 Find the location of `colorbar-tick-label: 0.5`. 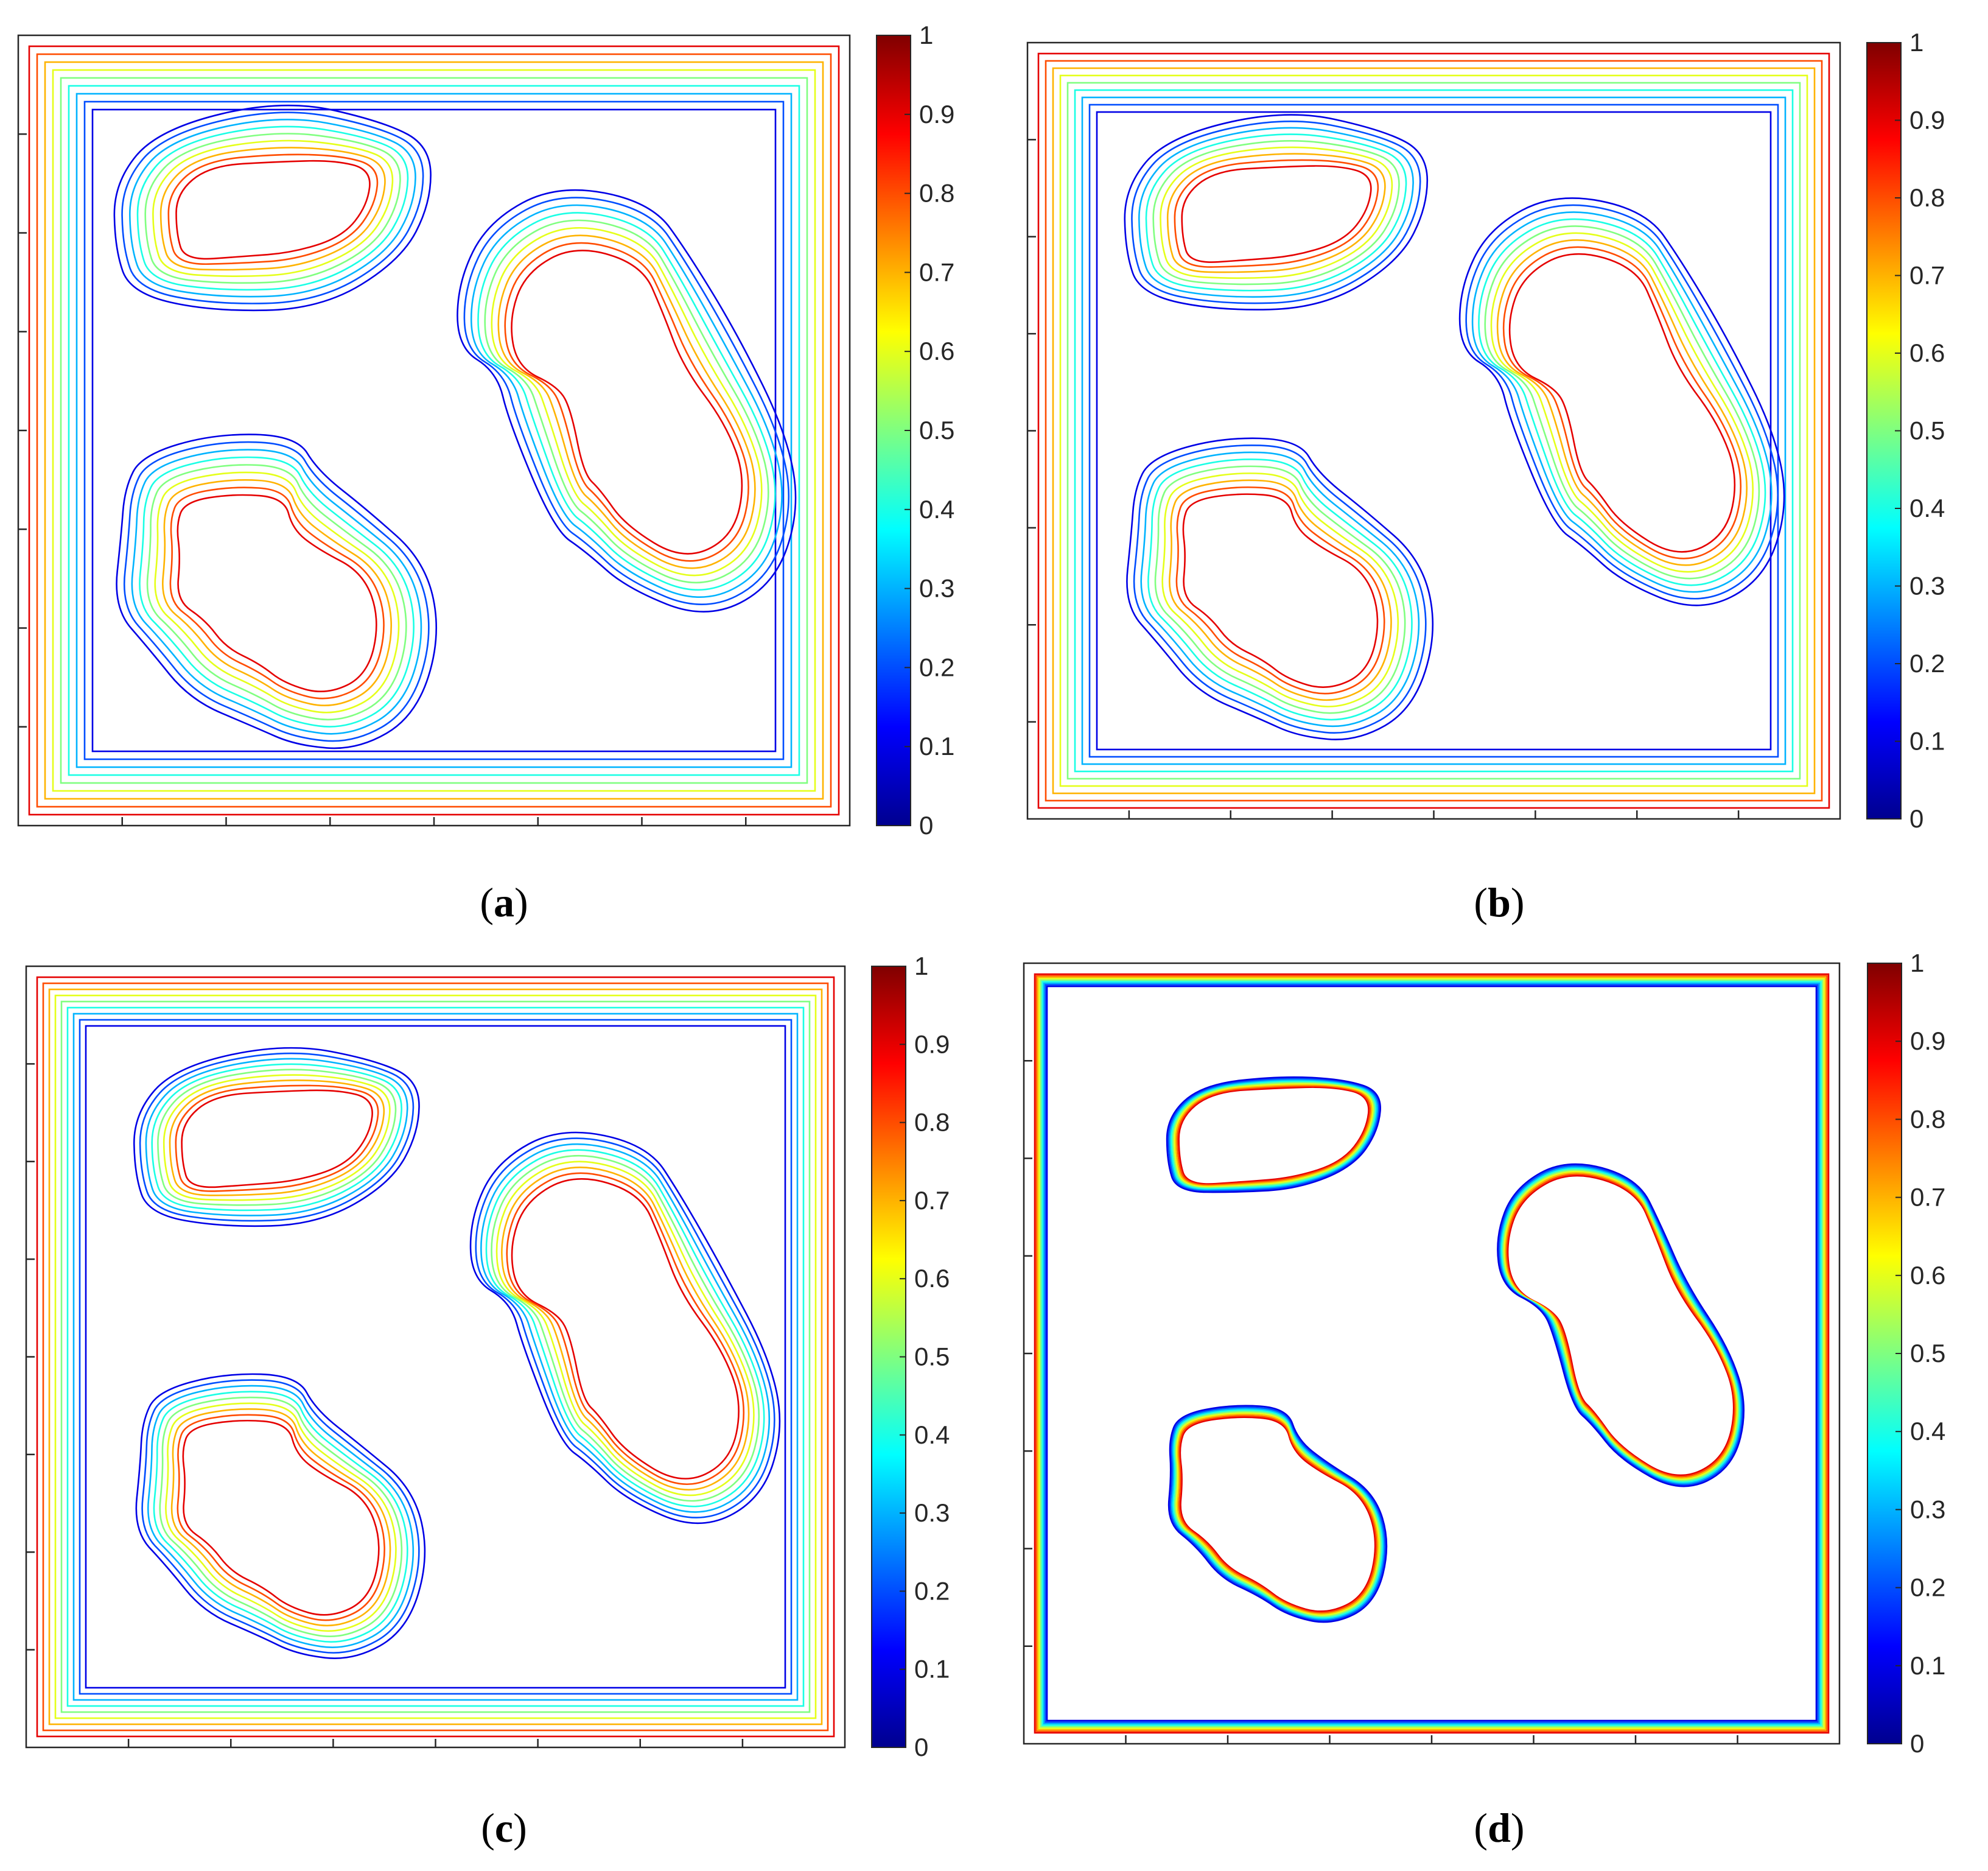

colorbar-tick-label: 0.5 is located at coordinates (1927, 430).